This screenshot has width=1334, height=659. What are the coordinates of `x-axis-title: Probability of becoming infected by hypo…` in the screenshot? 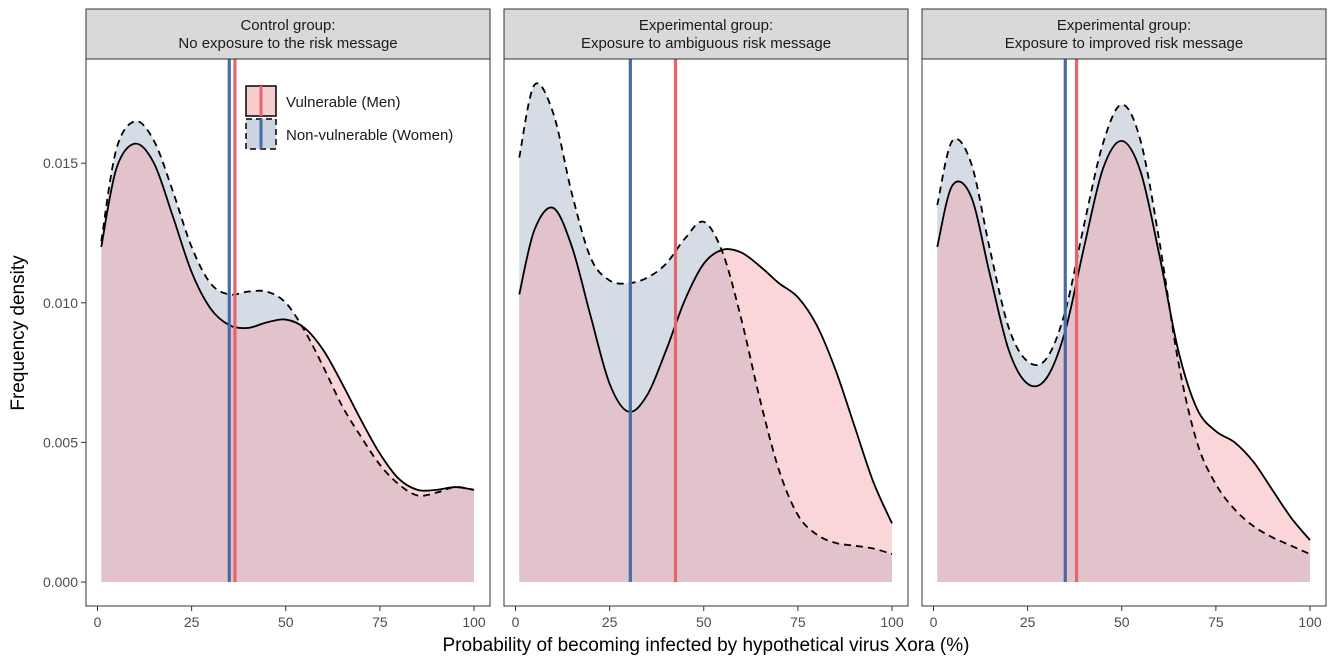 It's located at (706, 645).